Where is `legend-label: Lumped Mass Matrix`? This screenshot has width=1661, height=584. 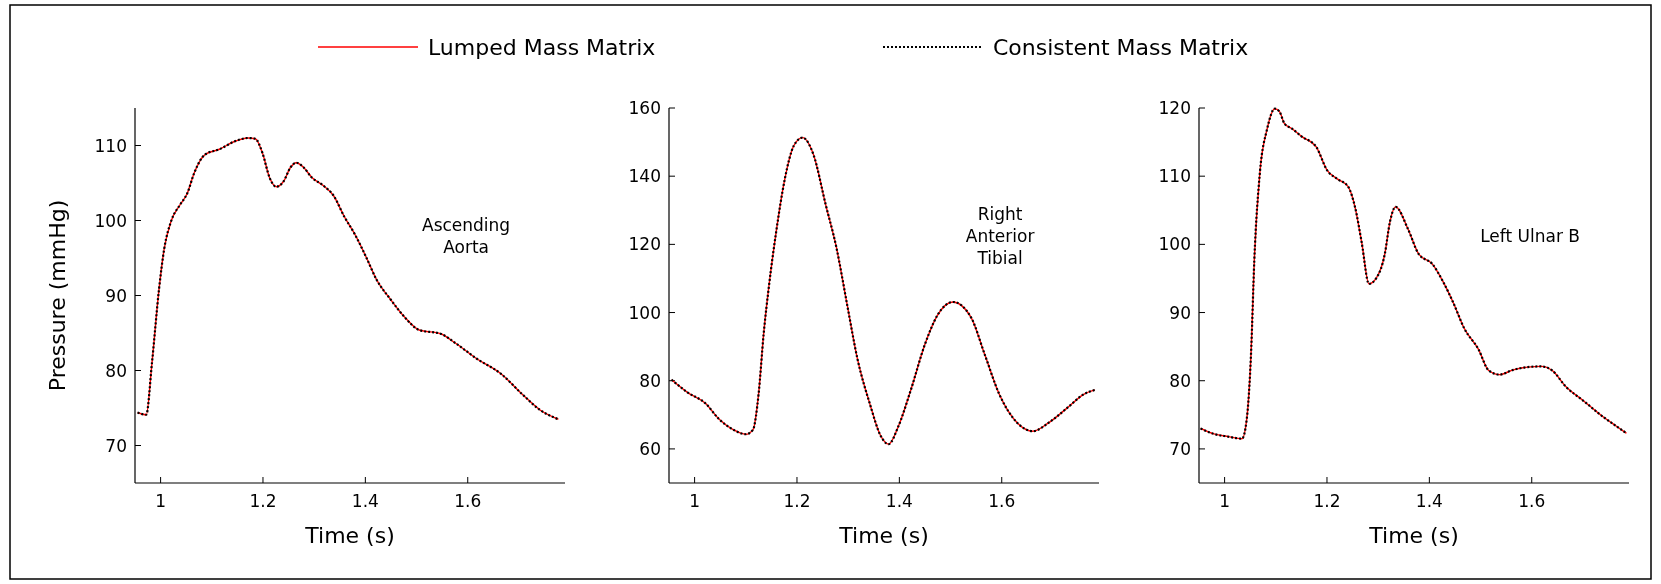 legend-label: Lumped Mass Matrix is located at coordinates (542, 47).